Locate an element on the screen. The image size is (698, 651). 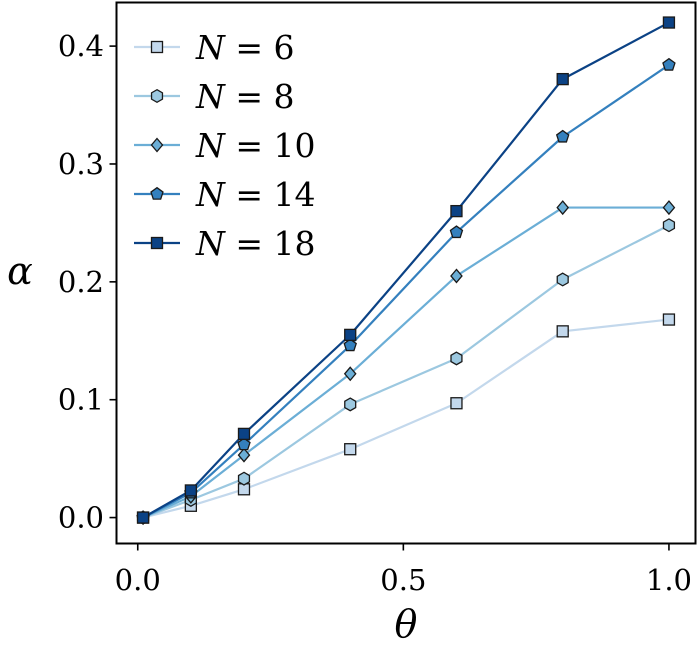
y-tick-label: 0.4 is located at coordinates (81, 46).